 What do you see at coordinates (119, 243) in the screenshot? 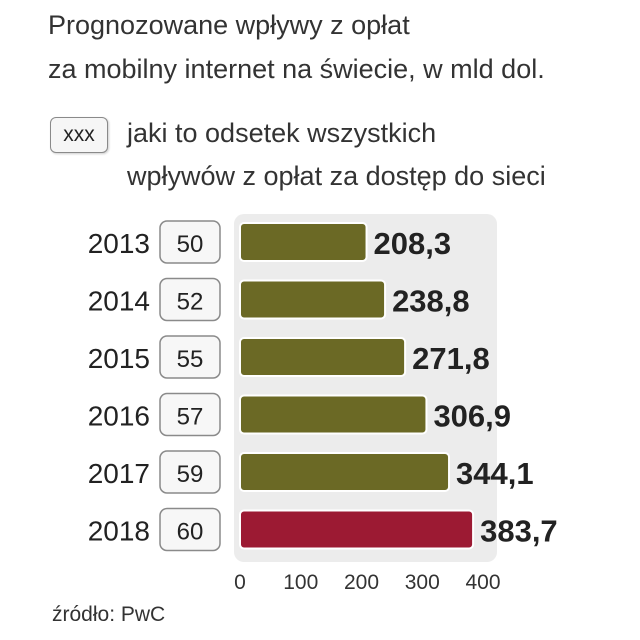
I see `category-label: 2013` at bounding box center [119, 243].